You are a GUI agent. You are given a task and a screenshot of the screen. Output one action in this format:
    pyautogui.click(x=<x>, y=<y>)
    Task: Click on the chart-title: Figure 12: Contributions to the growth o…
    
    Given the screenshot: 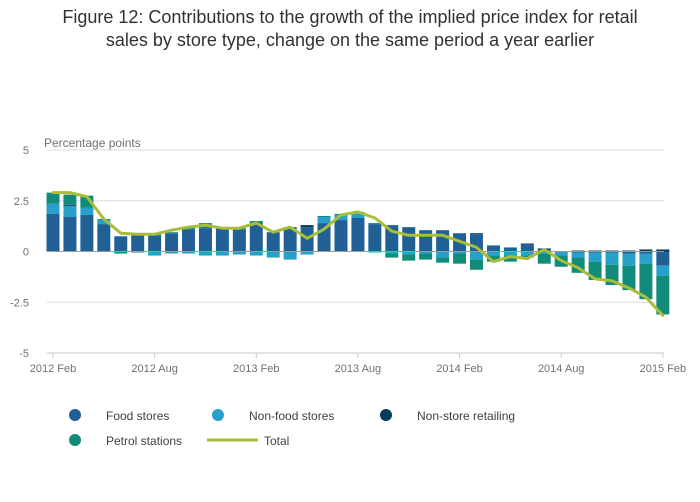 What is the action you would take?
    pyautogui.click(x=350, y=29)
    